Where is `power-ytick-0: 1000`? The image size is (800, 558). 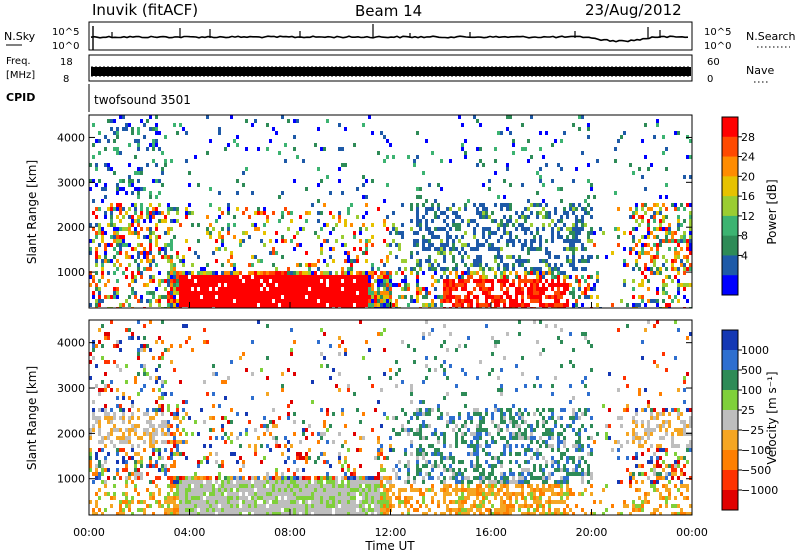 power-ytick-0: 1000 is located at coordinates (71, 272).